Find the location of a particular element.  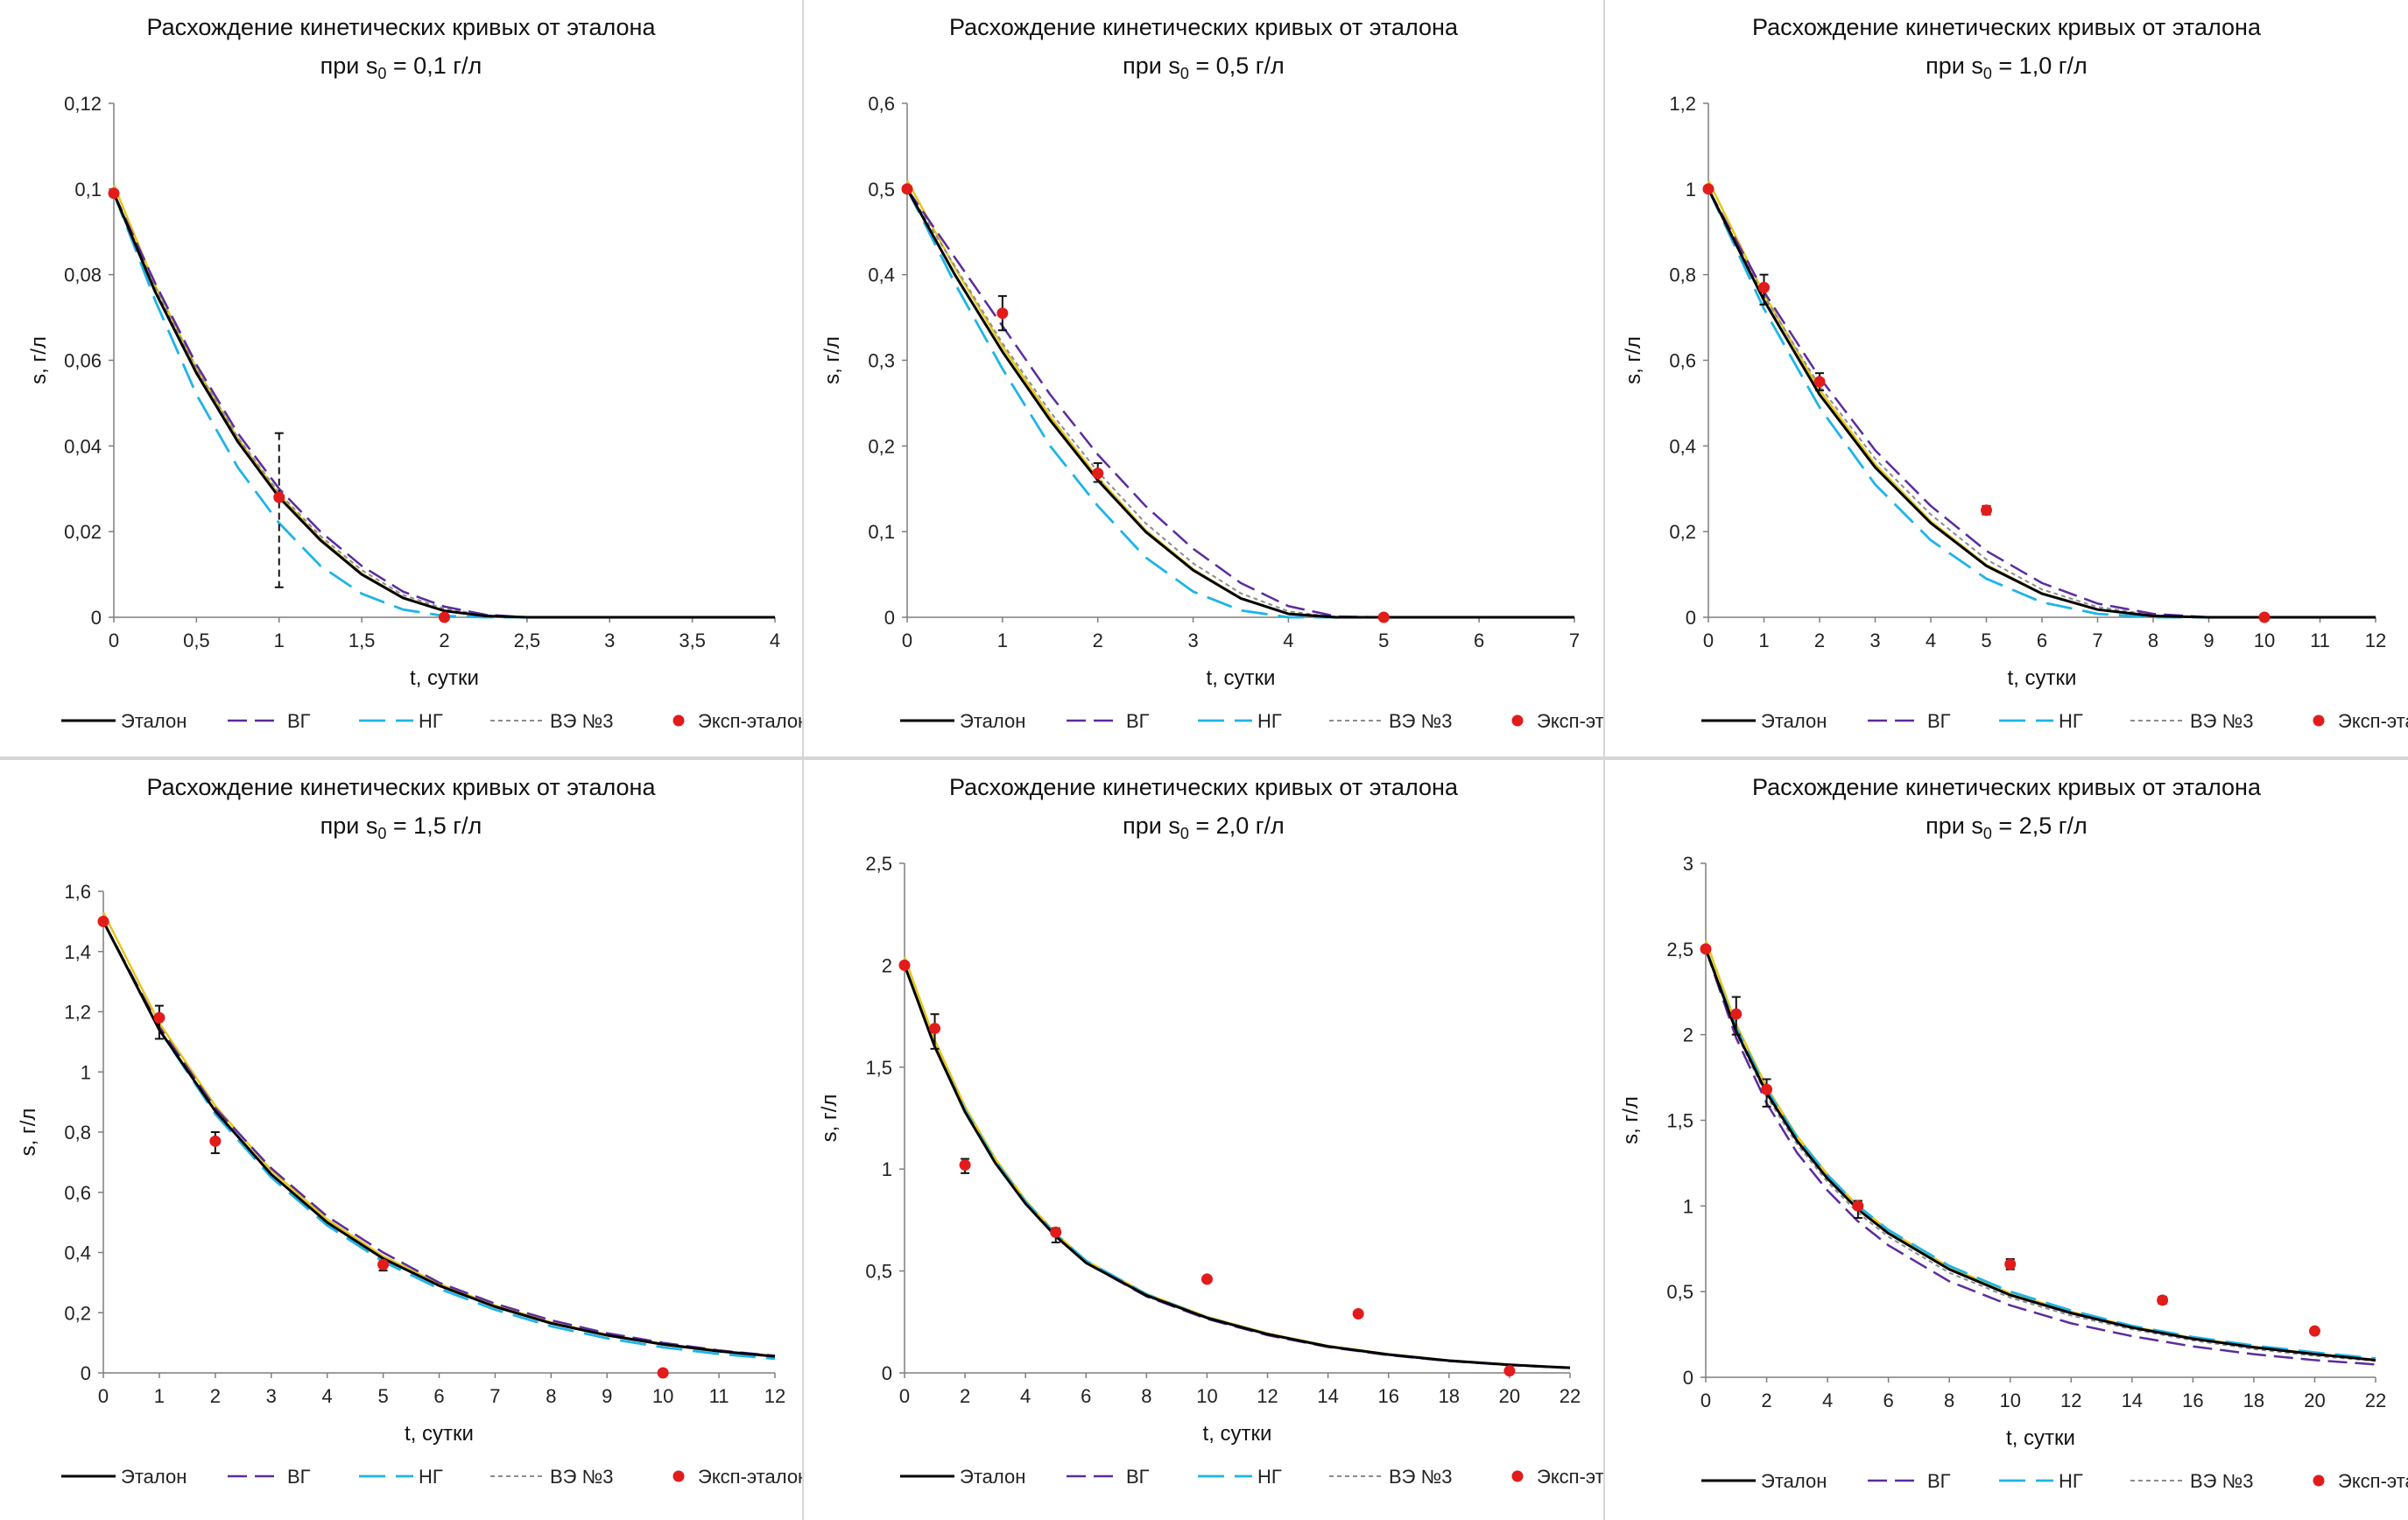

x-tick-label: 4 is located at coordinates (1025, 1396).